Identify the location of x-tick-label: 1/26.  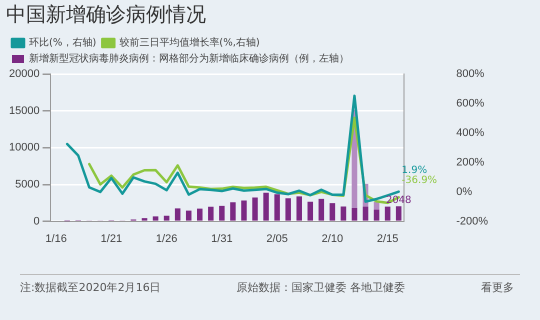
(167, 239).